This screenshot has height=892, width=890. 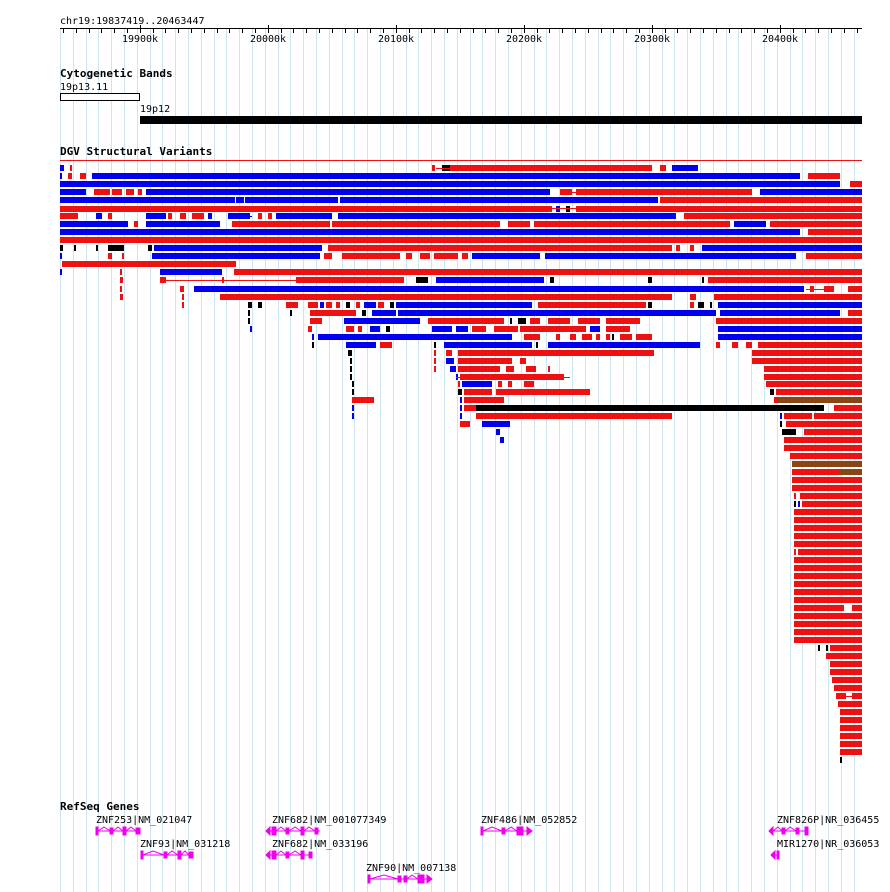 I want to click on gene-model-znf682-b, so click(x=289, y=855).